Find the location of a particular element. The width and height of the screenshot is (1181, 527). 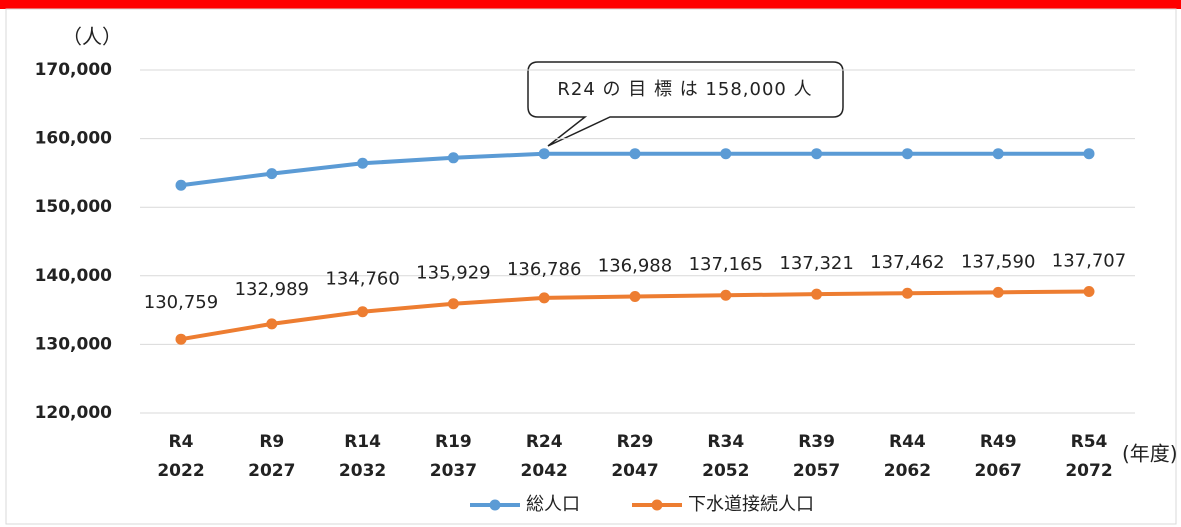

x-tick-label: R54 is located at coordinates (1089, 442).